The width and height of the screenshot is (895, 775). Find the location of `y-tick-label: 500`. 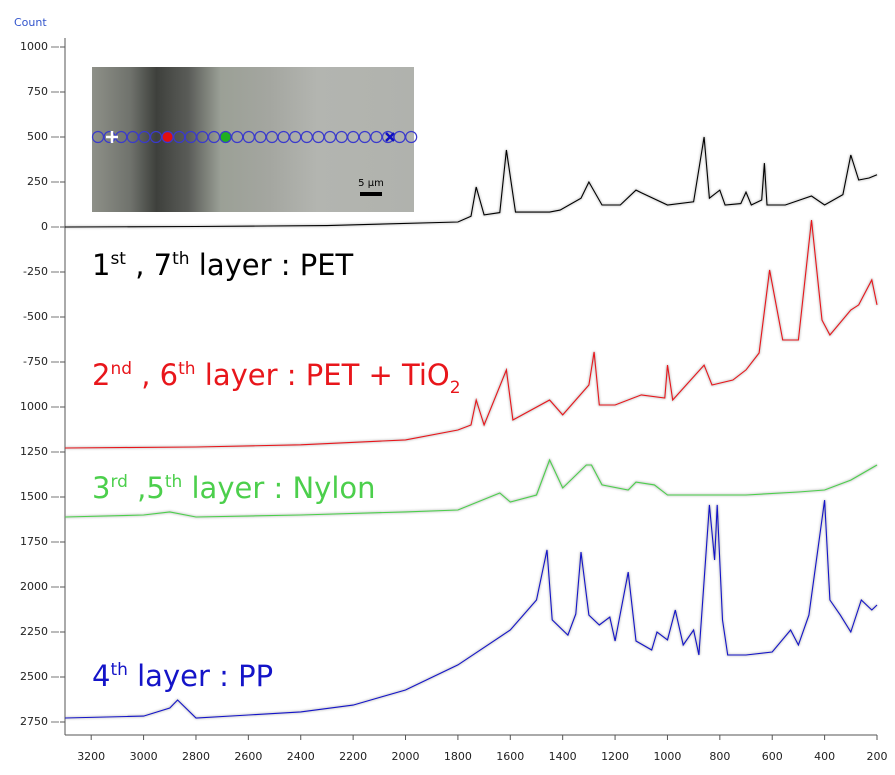

y-tick-label: 500 is located at coordinates (37, 136).